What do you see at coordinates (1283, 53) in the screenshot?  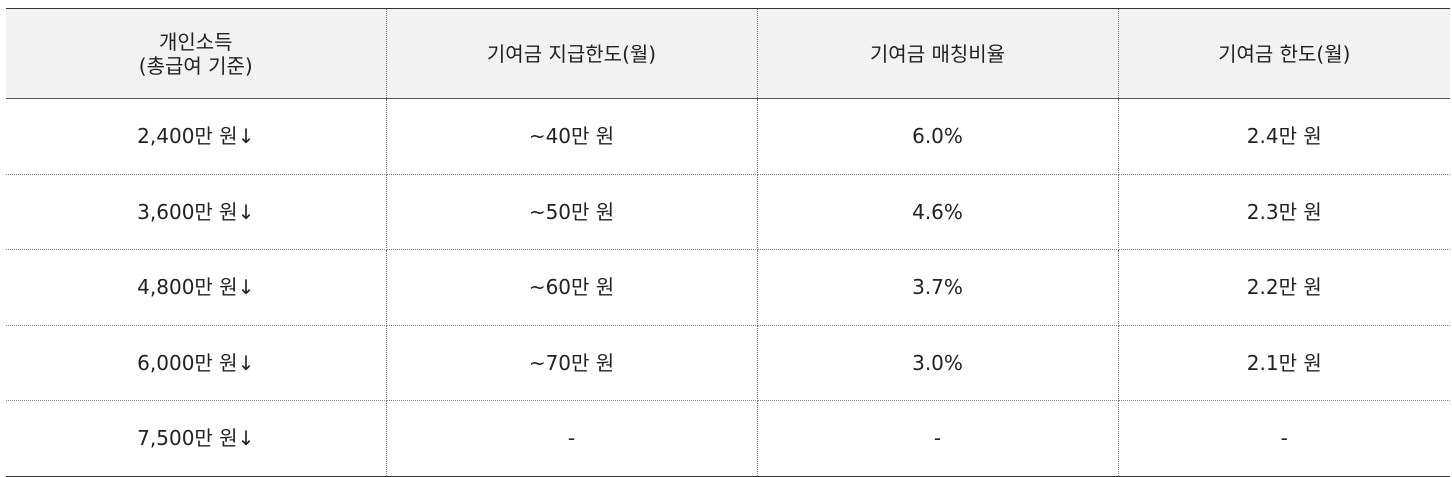 I see `header-cell: 기여금 한도(월)` at bounding box center [1283, 53].